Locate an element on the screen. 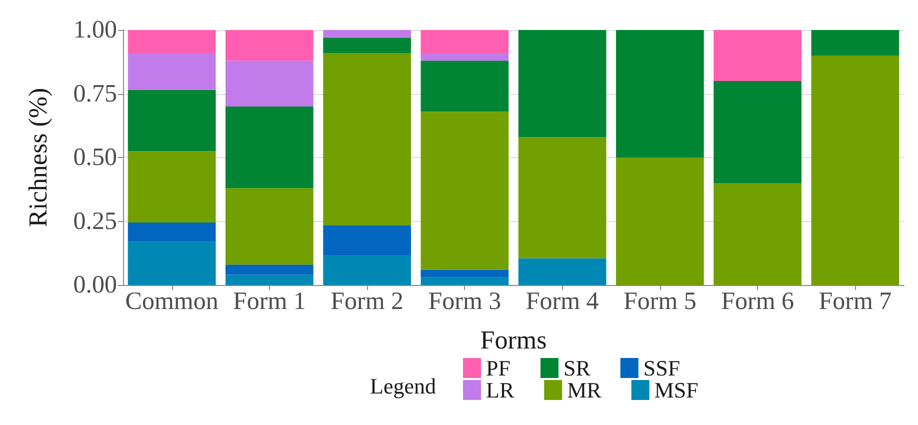  x-tick-label: Form 1 is located at coordinates (269, 301).